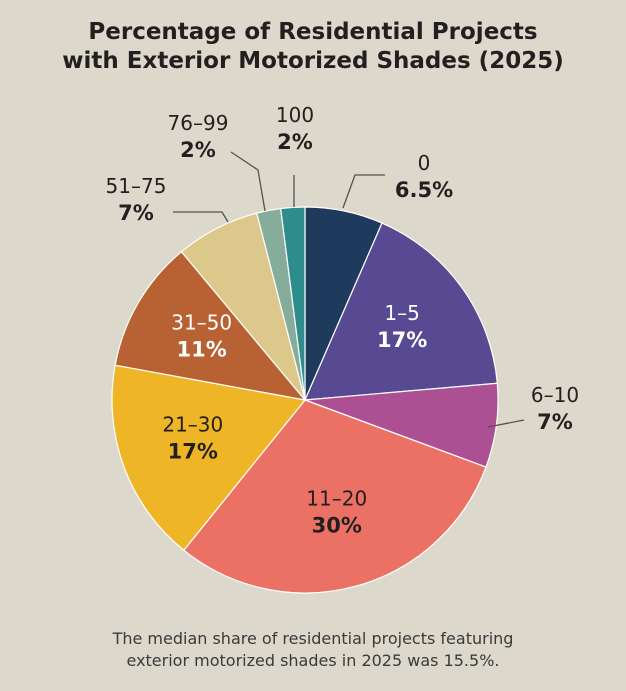  What do you see at coordinates (424, 163) in the screenshot?
I see `slice-category-label-1: 0` at bounding box center [424, 163].